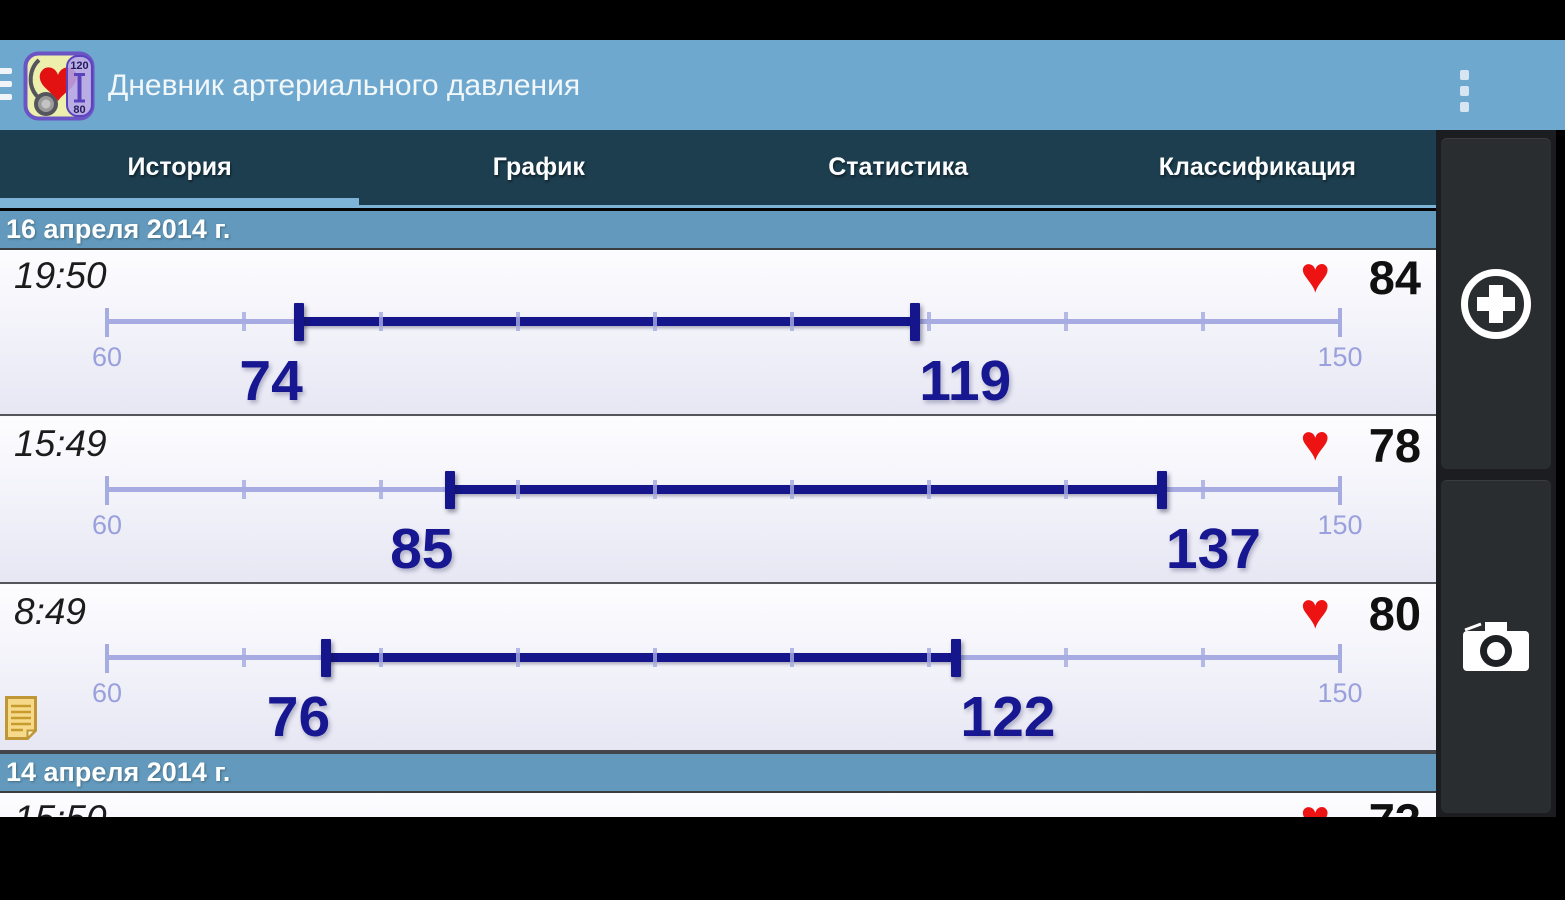  I want to click on overflow-menu-icon, so click(1464, 91).